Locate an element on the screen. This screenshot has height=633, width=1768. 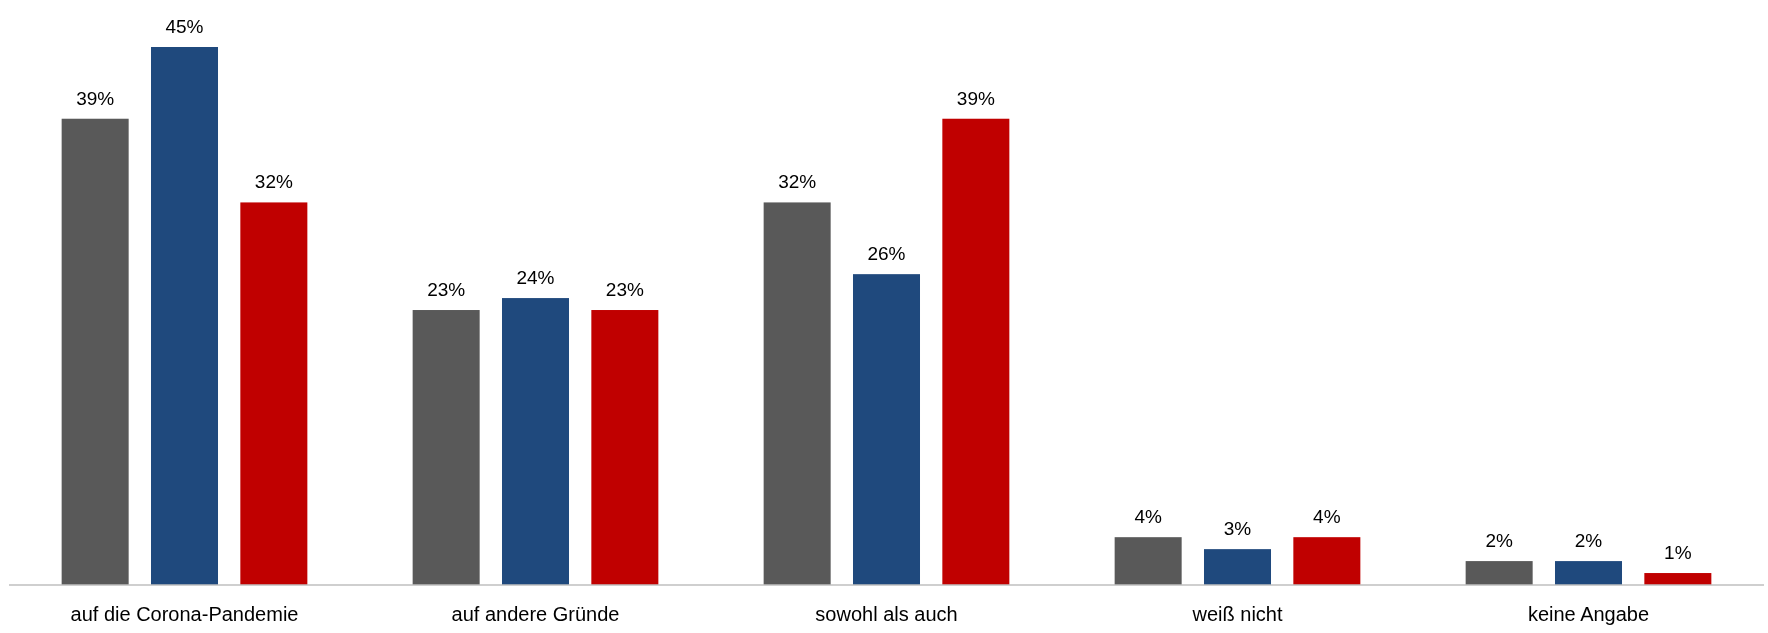
x-tick-label: sowohl als auch is located at coordinates (886, 614).